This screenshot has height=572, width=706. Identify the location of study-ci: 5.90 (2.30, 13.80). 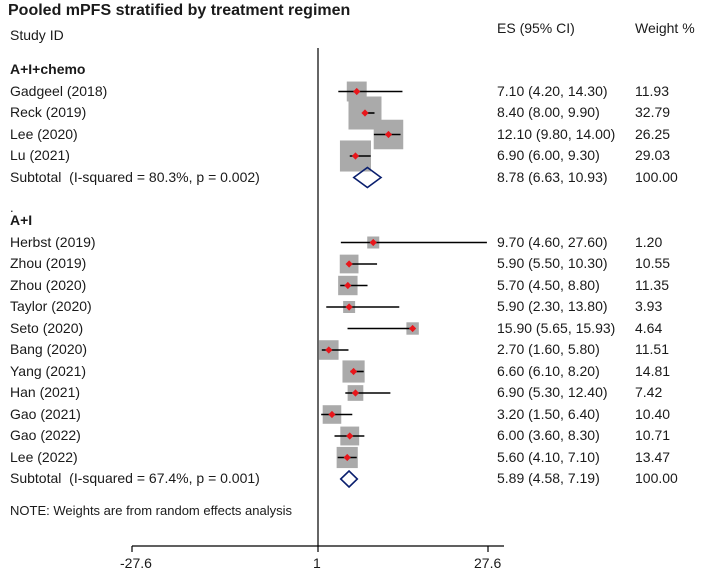
(552, 306).